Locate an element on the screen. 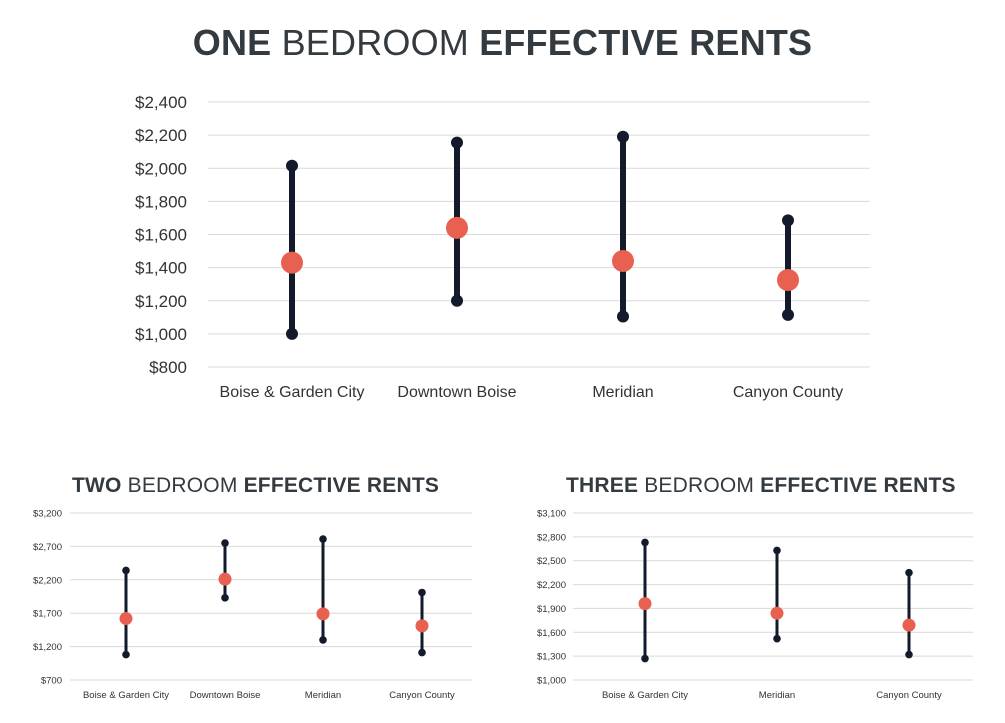  y-tick-label: $800 is located at coordinates (168, 367).